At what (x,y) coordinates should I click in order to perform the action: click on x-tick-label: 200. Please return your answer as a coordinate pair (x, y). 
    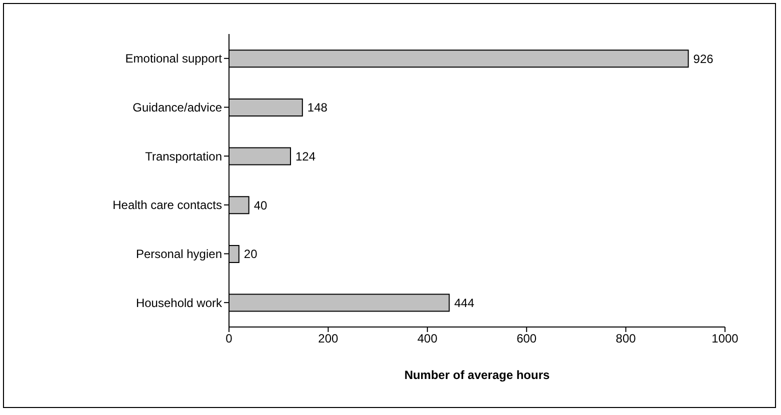
    Looking at the image, I should click on (328, 339).